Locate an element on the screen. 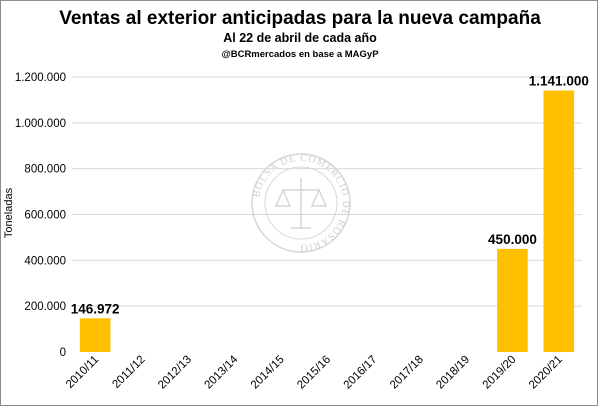 Image resolution: width=600 pixels, height=408 pixels. y-tick-label: 1.000.000 is located at coordinates (40, 124).